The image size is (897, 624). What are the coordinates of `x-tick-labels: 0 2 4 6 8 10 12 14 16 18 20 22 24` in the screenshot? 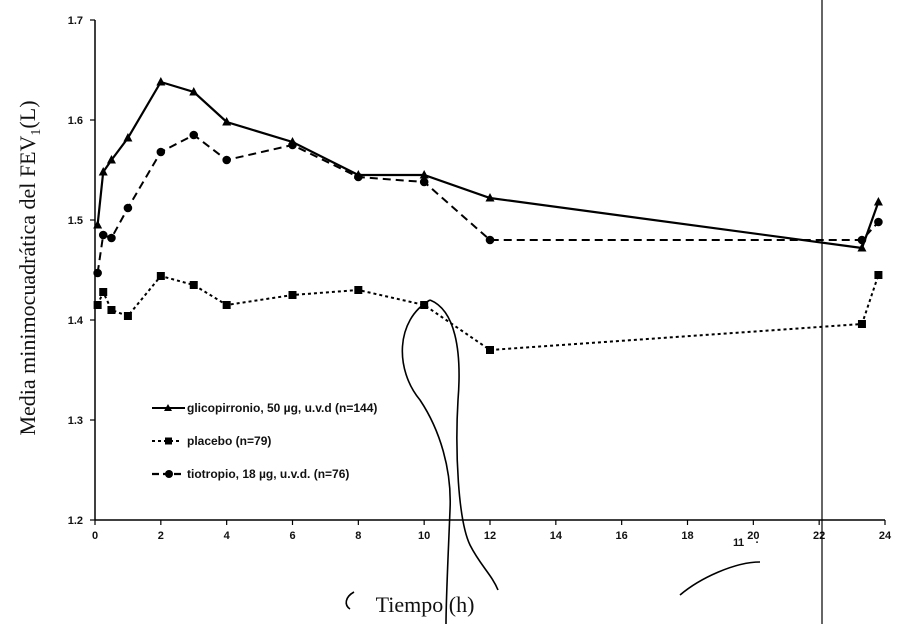 It's located at (492, 536).